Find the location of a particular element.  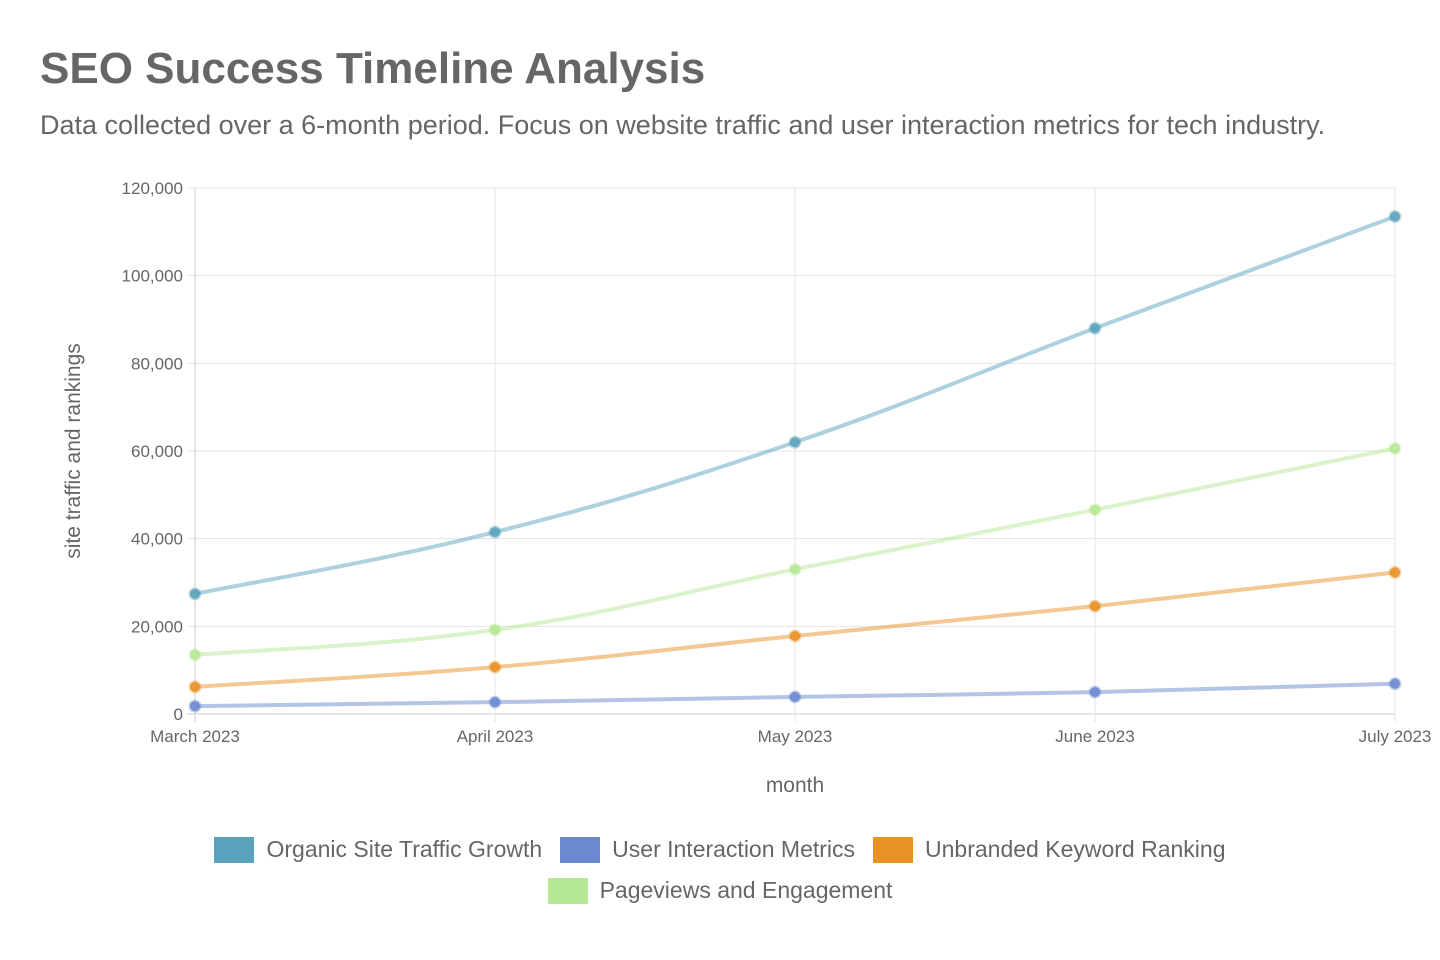

y-tick-label: 100,000 is located at coordinates (152, 276).